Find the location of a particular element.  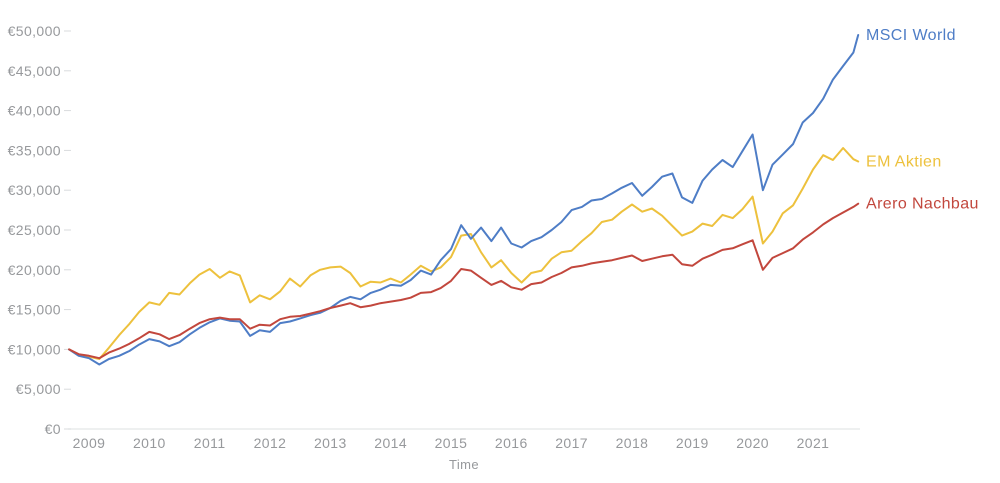

y-tick-label: €15,000 is located at coordinates (34, 310).